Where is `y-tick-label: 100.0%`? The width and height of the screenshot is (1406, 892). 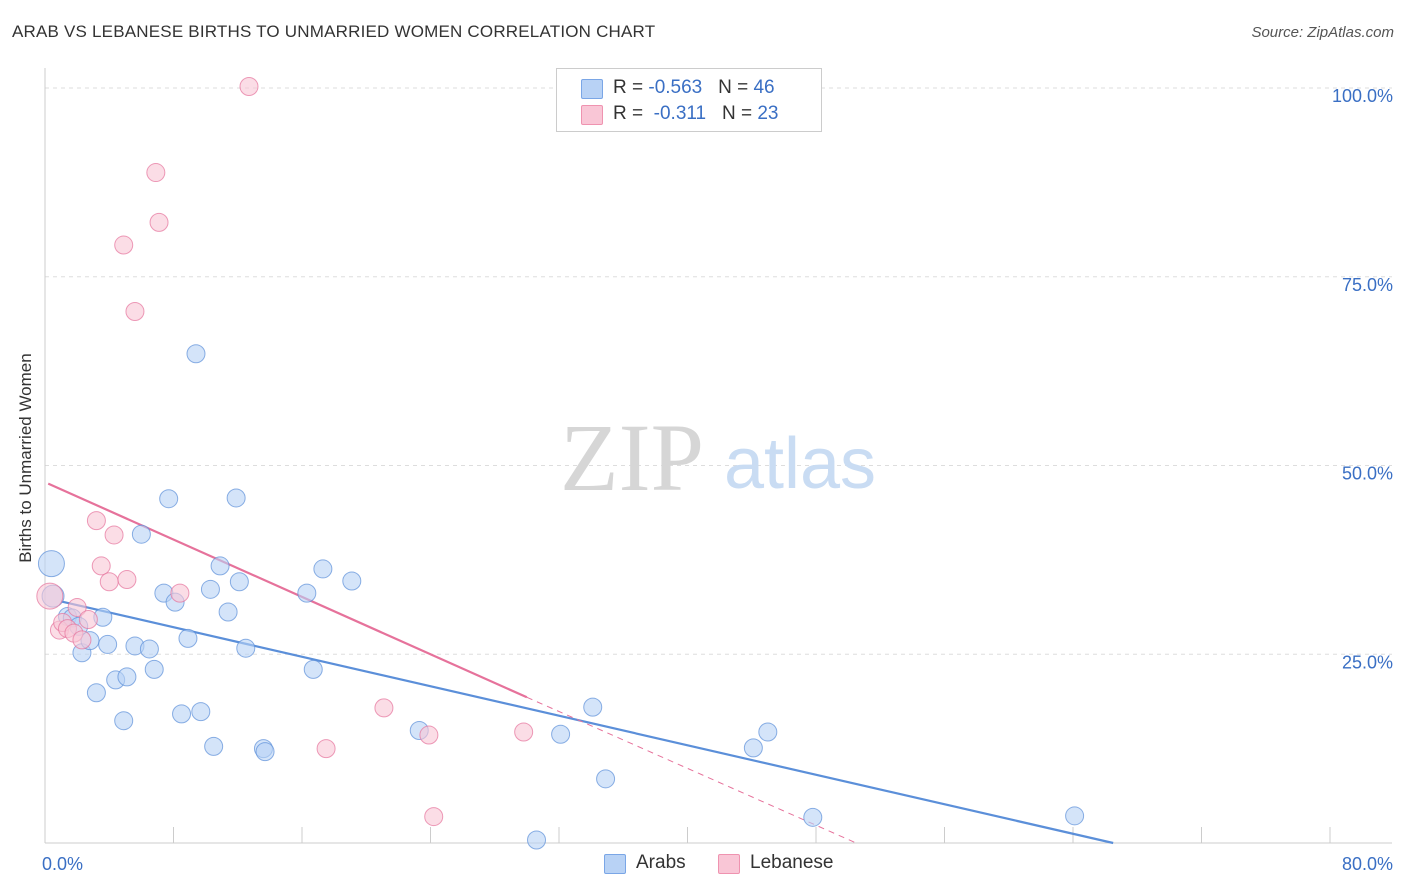
y-tick-label: 100.0% is located at coordinates (1362, 96).